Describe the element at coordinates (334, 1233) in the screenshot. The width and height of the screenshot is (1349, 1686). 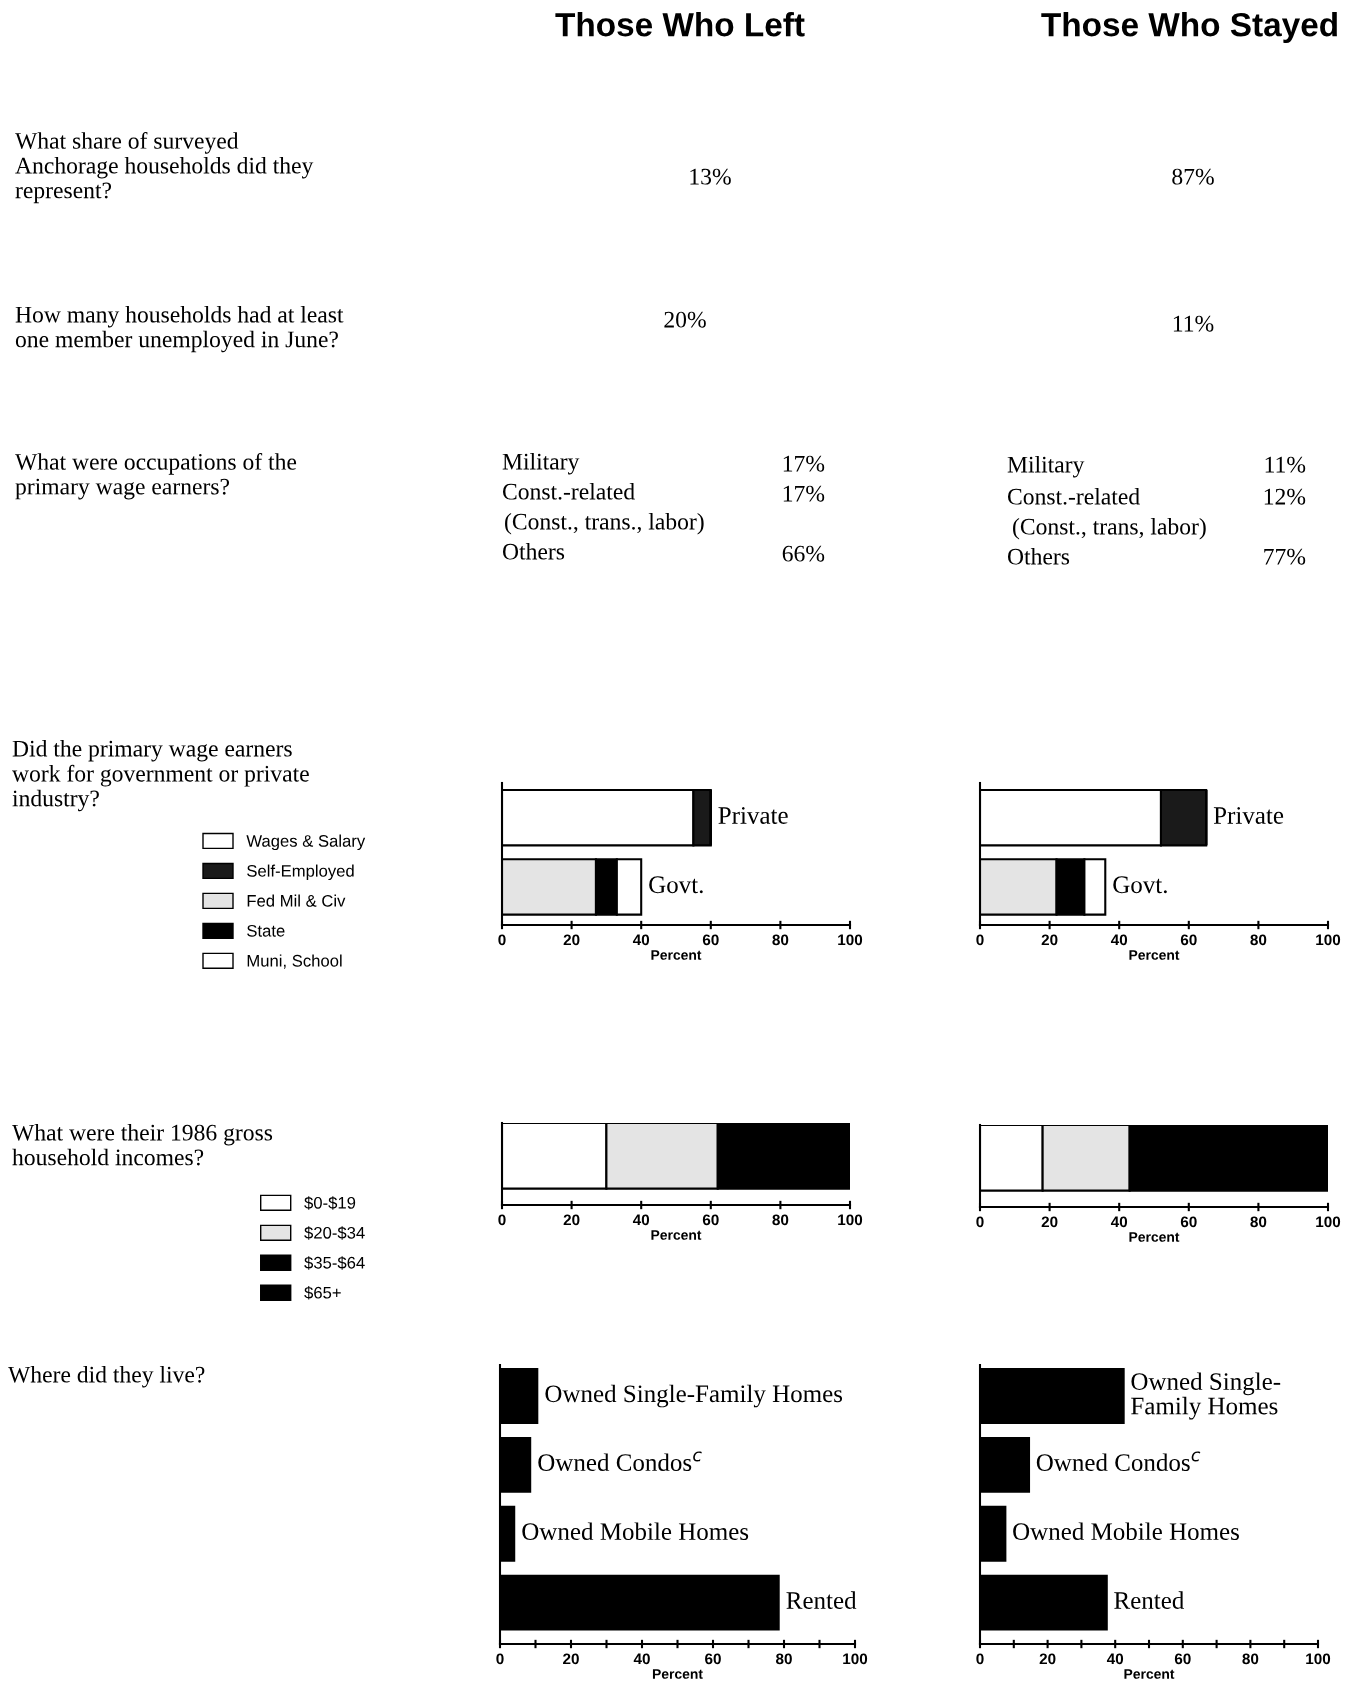
I see `legend-label: $20-$34` at that location.